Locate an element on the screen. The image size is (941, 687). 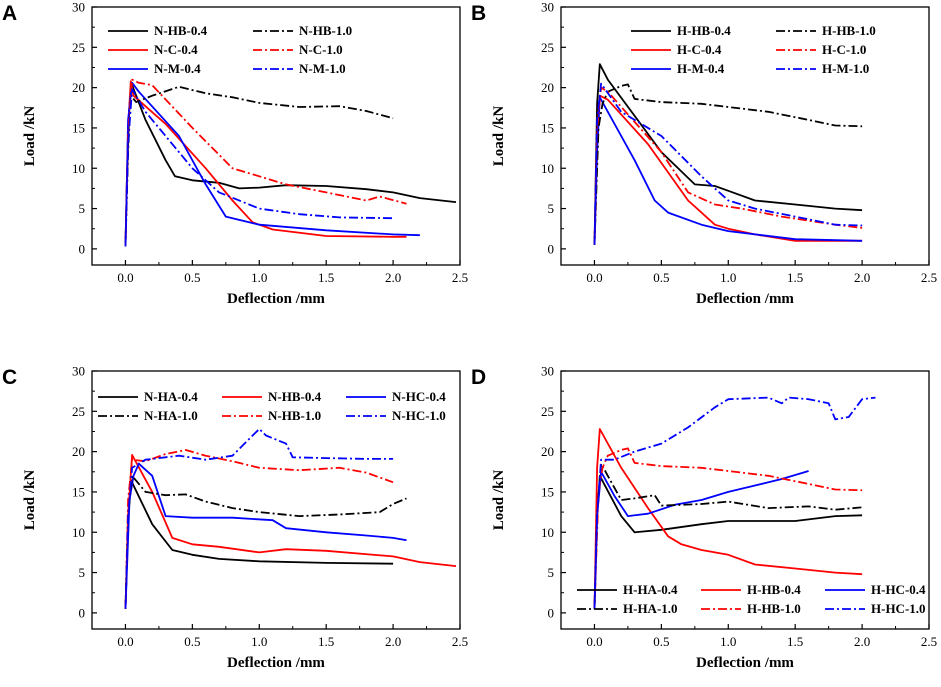
legend-label: H-C-1.0 is located at coordinates (844, 49).